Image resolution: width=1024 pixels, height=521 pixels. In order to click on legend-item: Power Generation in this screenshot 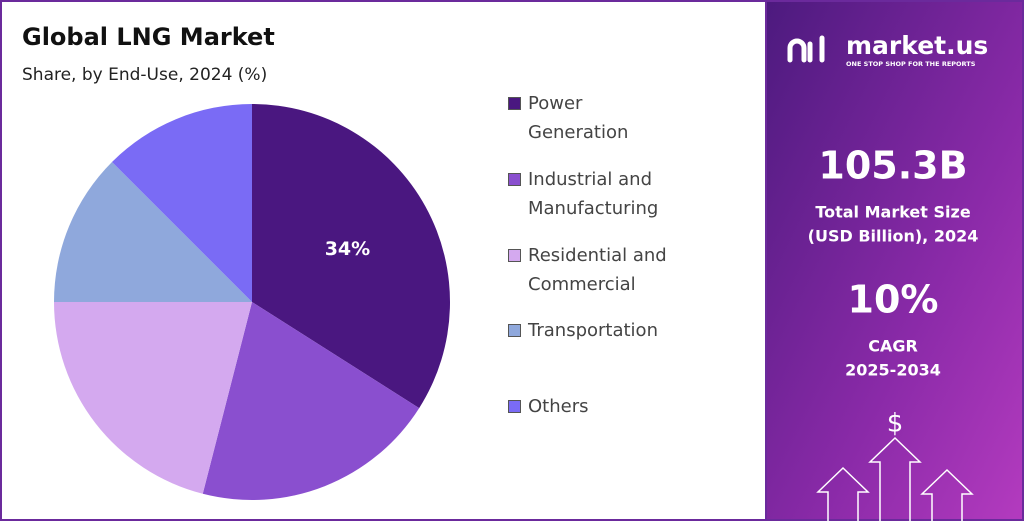, I will do `click(573, 118)`.